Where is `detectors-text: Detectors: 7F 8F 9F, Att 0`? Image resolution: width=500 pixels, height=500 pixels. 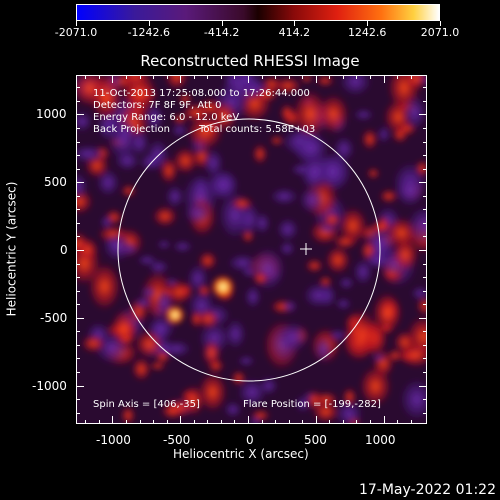 detectors-text: Detectors: 7F 8F 9F, Att 0 is located at coordinates (157, 105).